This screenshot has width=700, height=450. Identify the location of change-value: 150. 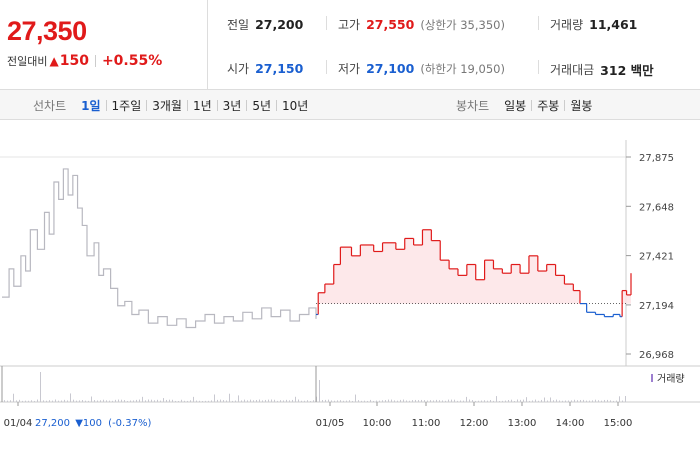
(74, 61).